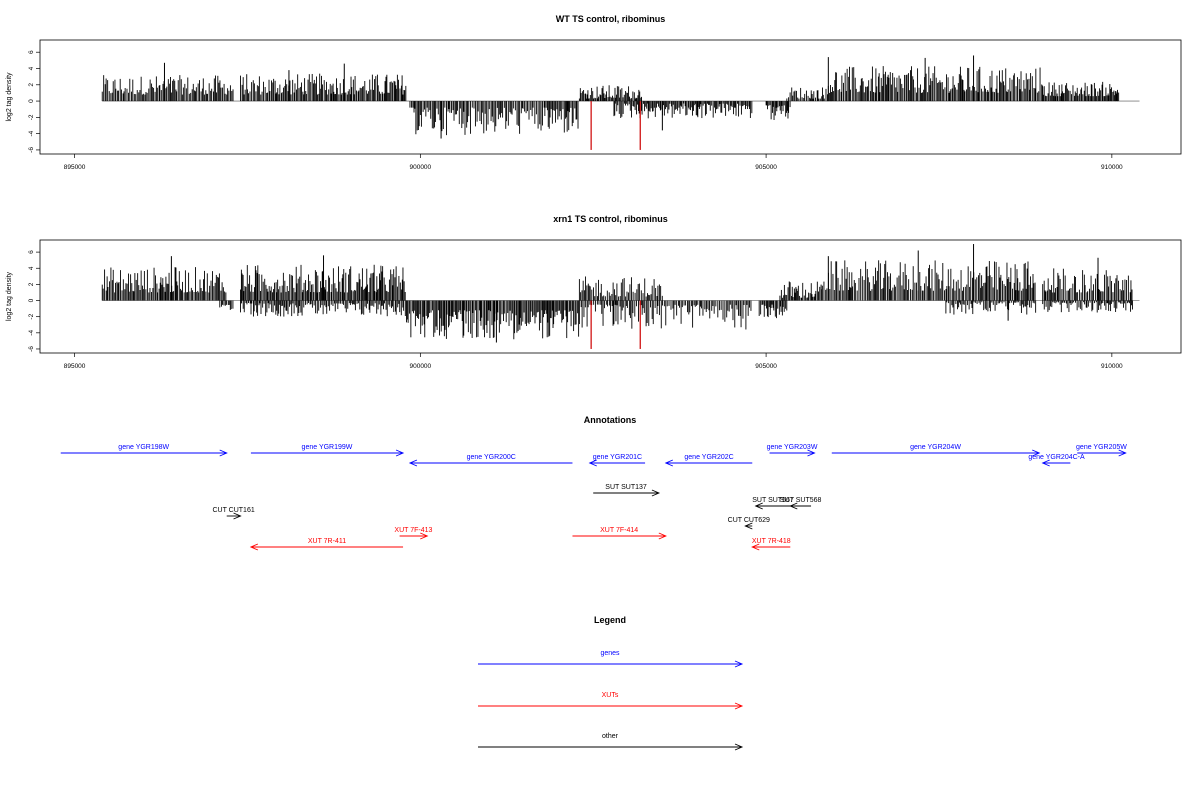  What do you see at coordinates (801, 500) in the screenshot?
I see `annotation-label: SUT SUT568` at bounding box center [801, 500].